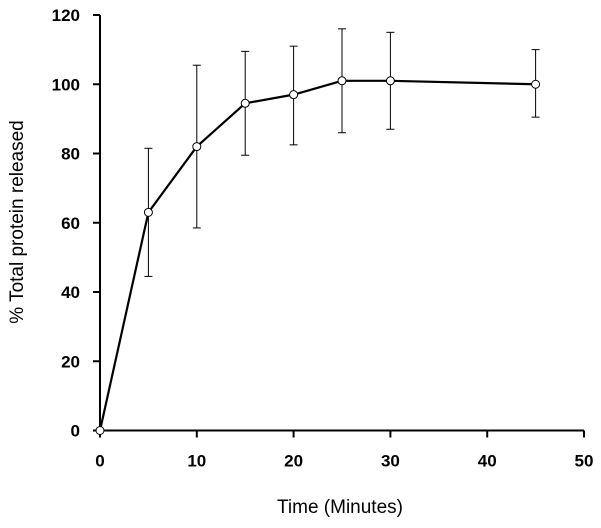 The height and width of the screenshot is (528, 601). What do you see at coordinates (390, 461) in the screenshot?
I see `x-tick-label: 30` at bounding box center [390, 461].